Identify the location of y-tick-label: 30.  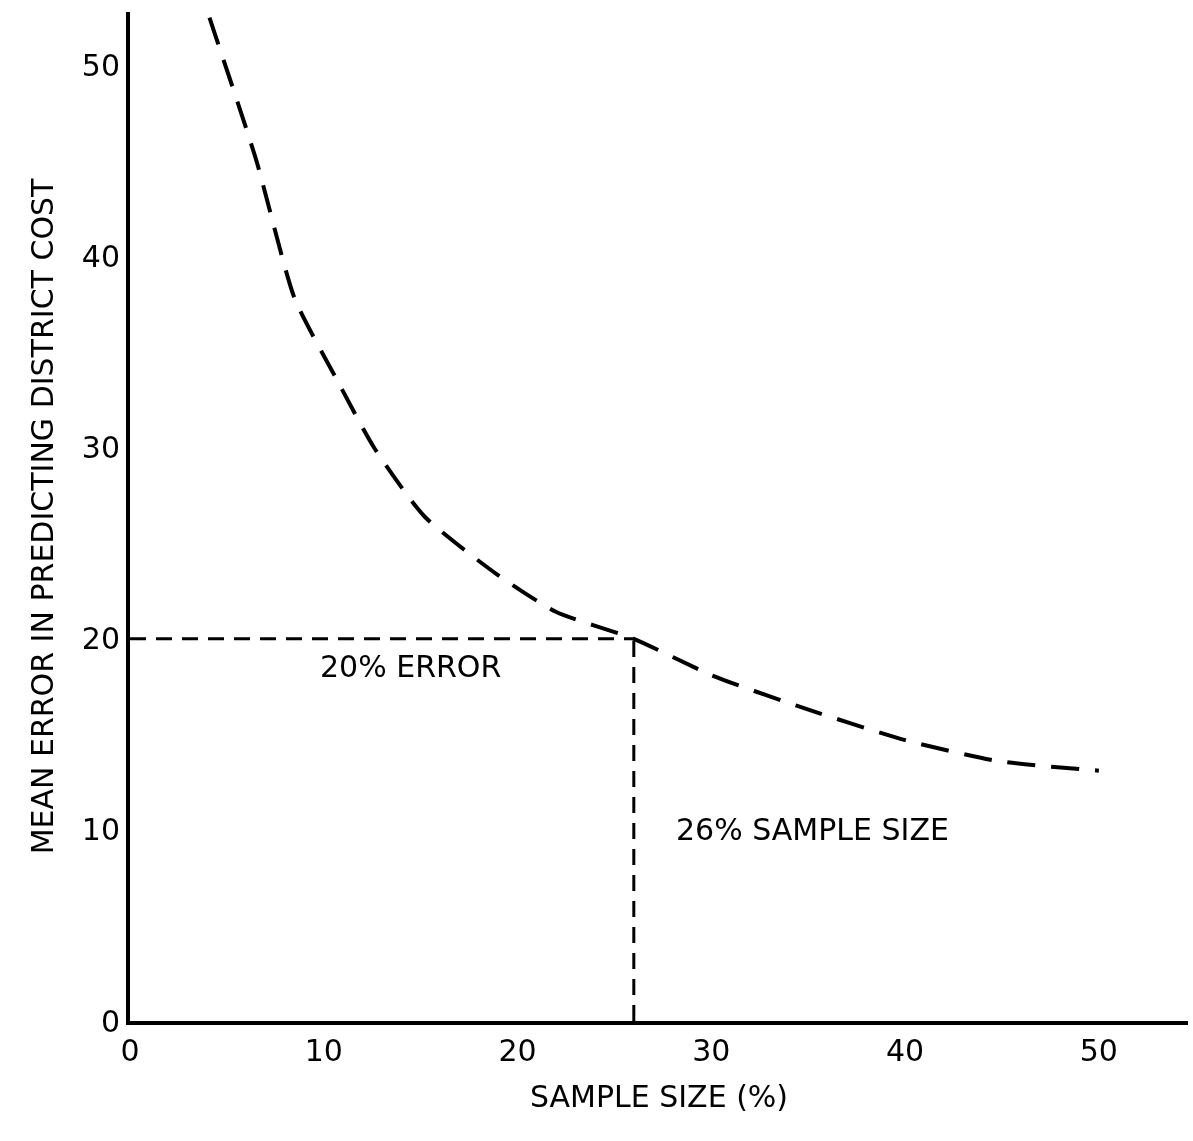
(100, 448).